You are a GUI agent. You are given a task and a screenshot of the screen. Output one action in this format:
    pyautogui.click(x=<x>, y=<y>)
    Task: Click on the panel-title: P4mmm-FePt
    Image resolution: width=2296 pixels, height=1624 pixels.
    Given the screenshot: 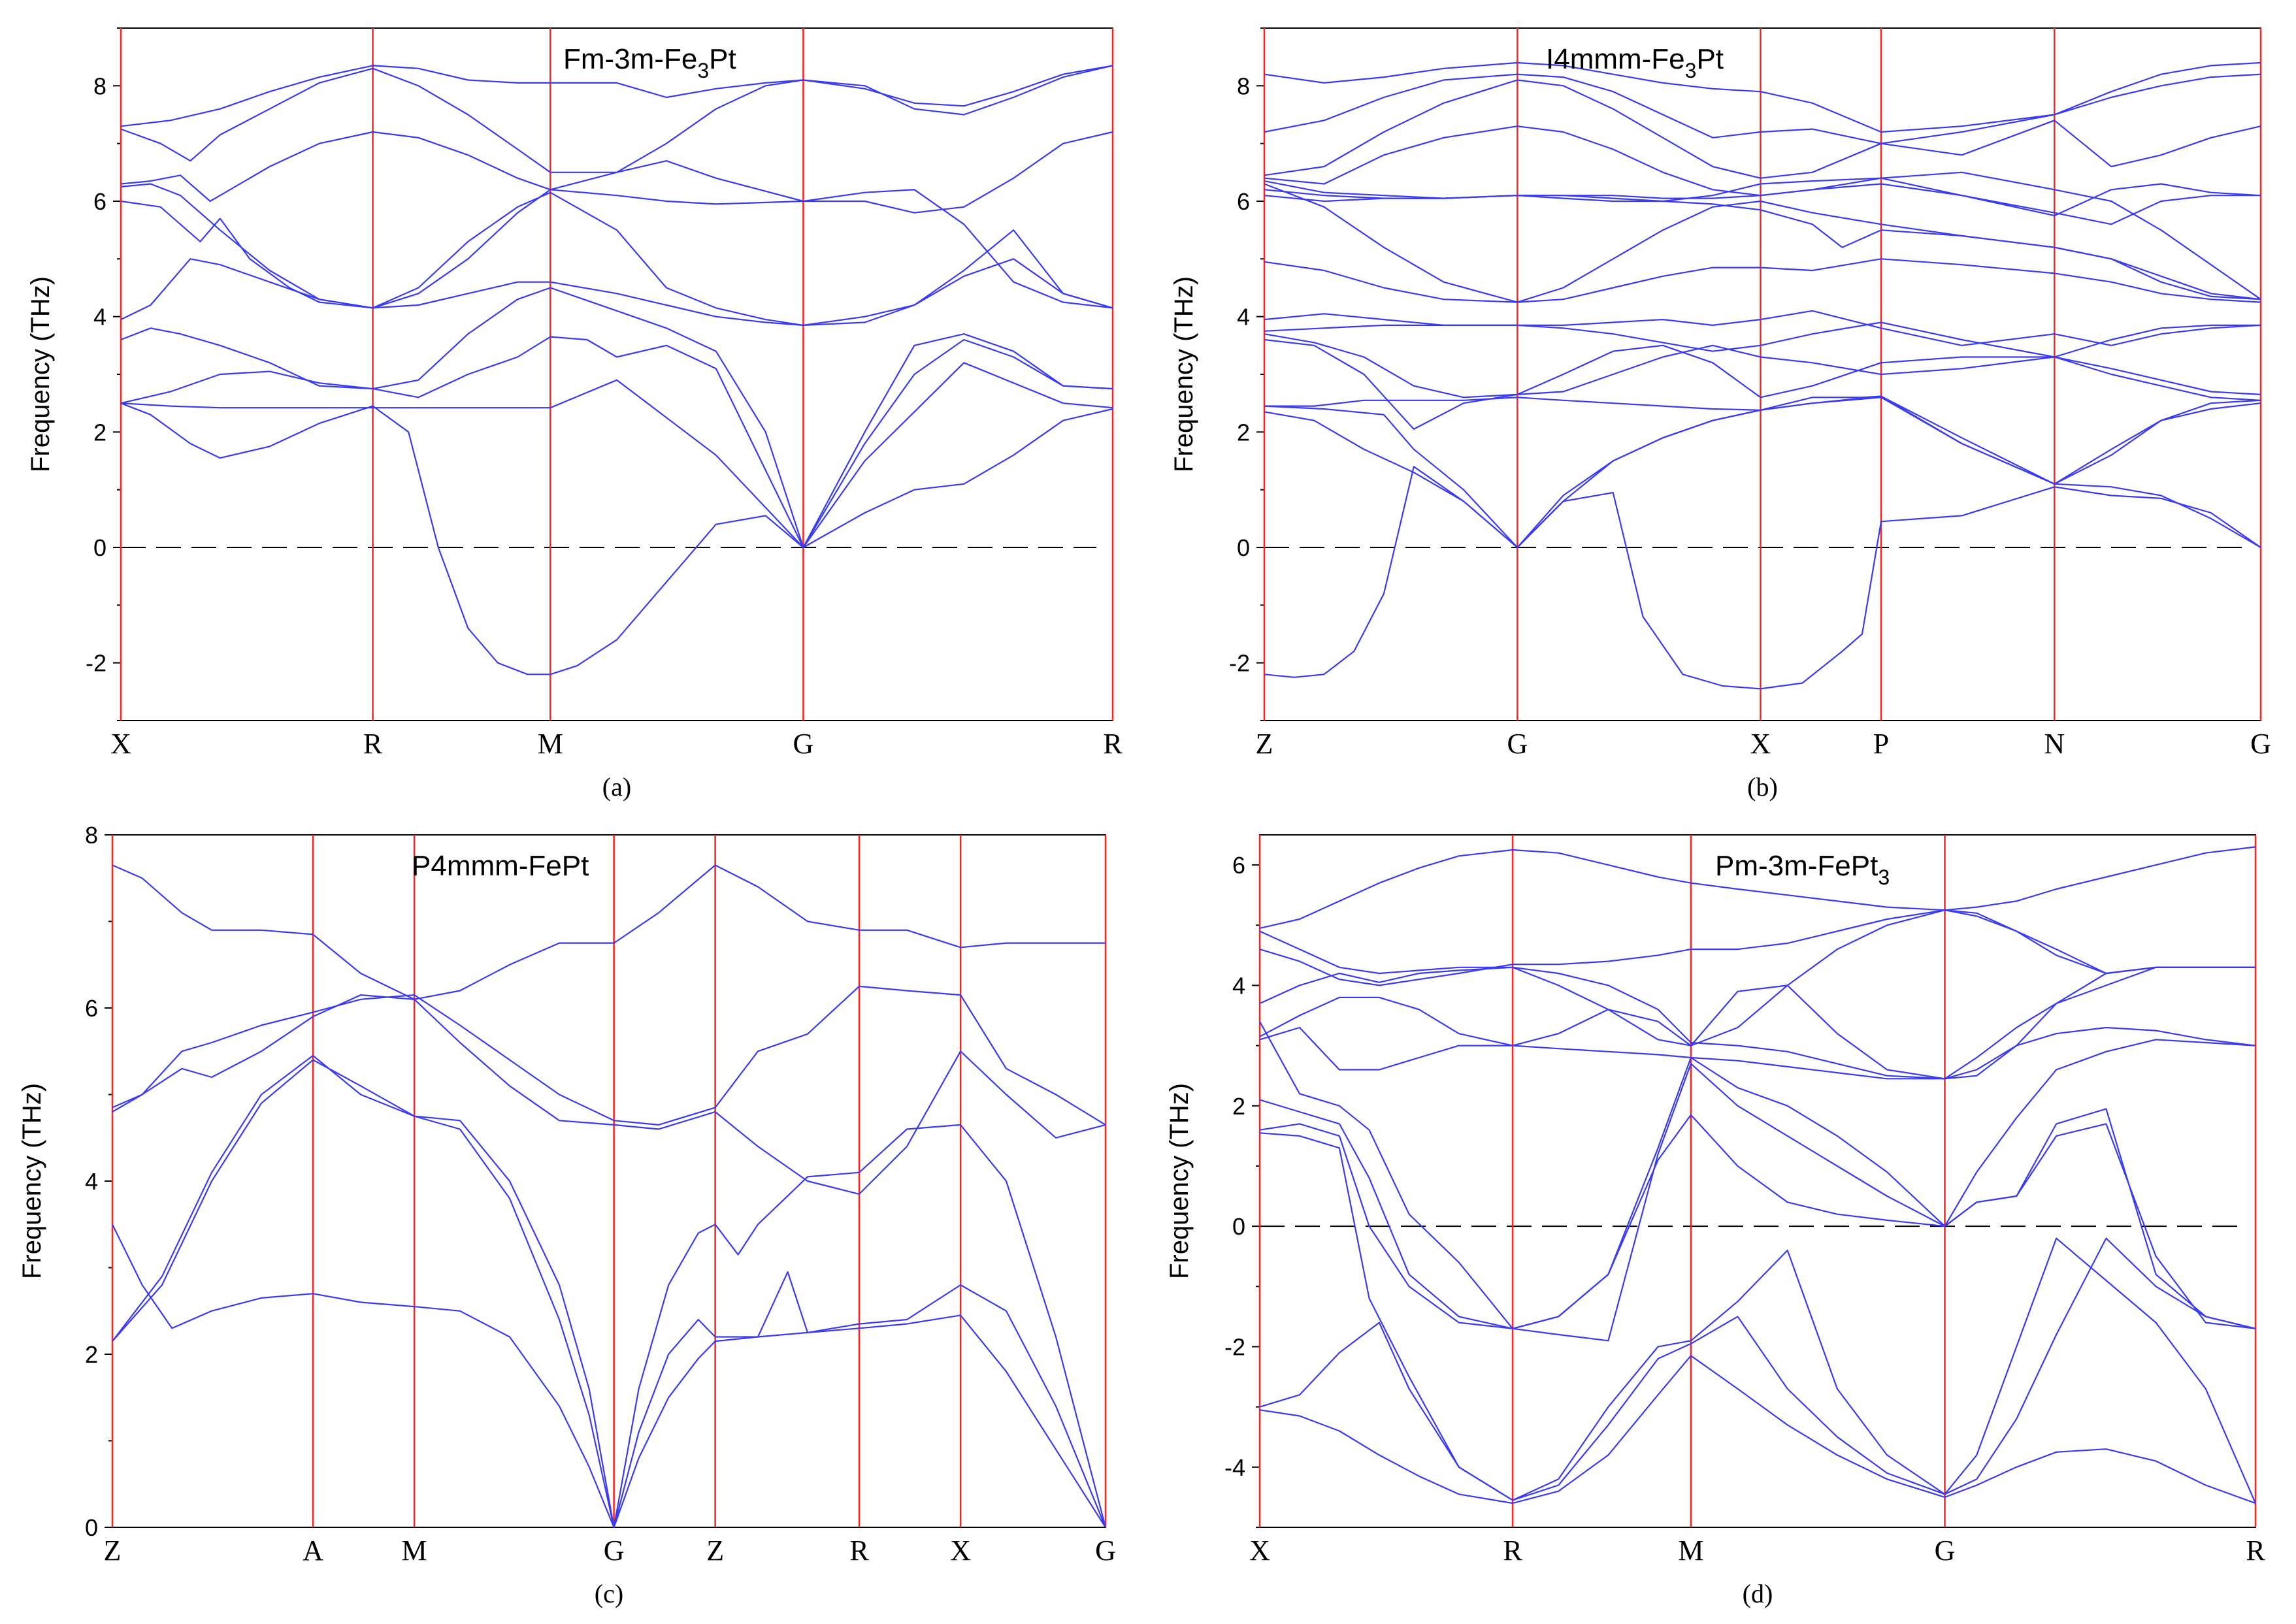 What is the action you would take?
    pyautogui.click(x=500, y=866)
    